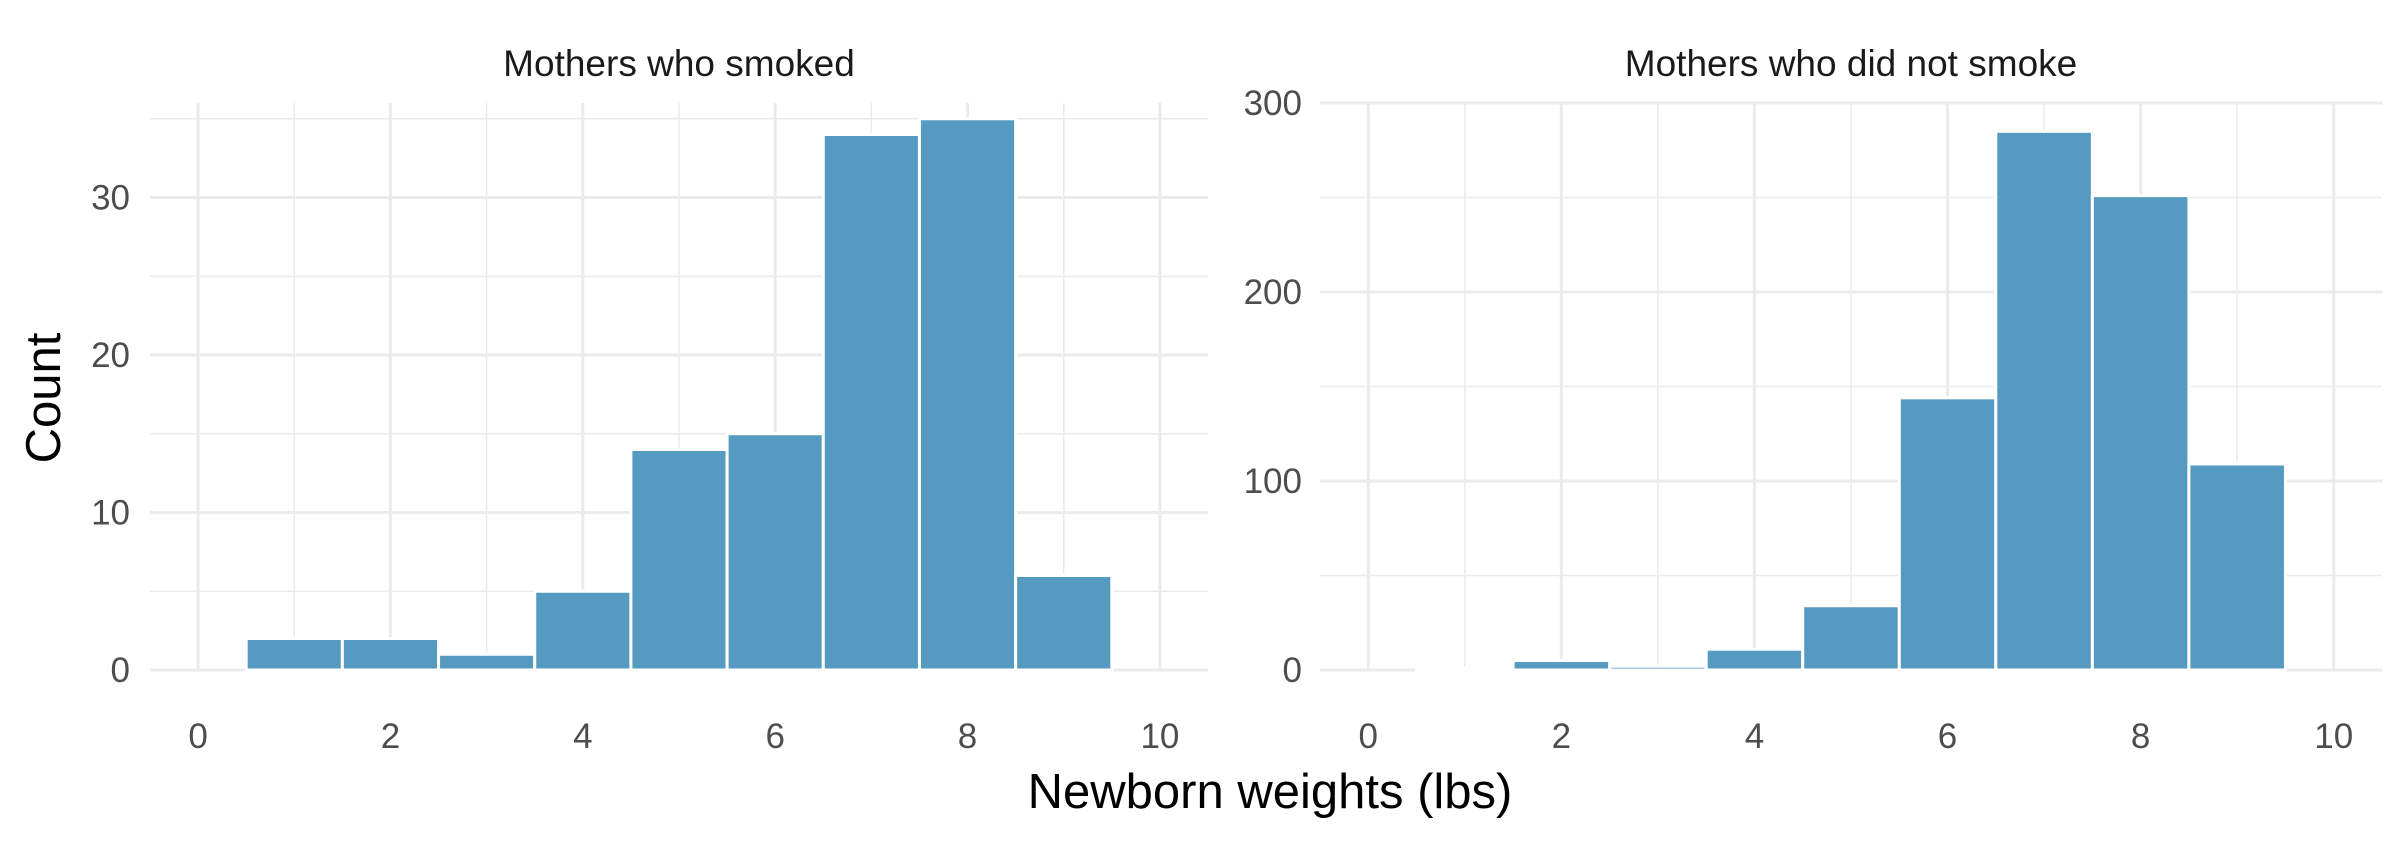  What do you see at coordinates (110, 513) in the screenshot?
I see `y-tick-label: 10` at bounding box center [110, 513].